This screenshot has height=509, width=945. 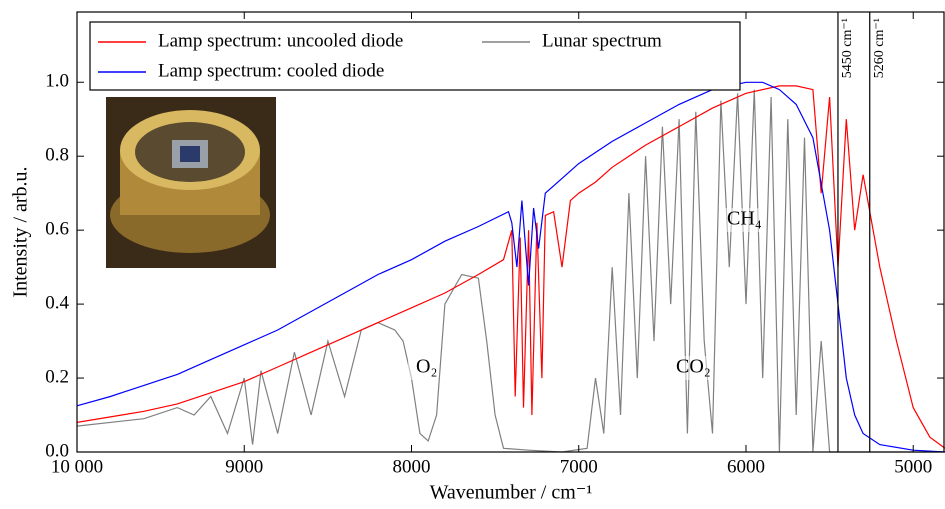 I want to click on annotation: CH₄, so click(x=744, y=219).